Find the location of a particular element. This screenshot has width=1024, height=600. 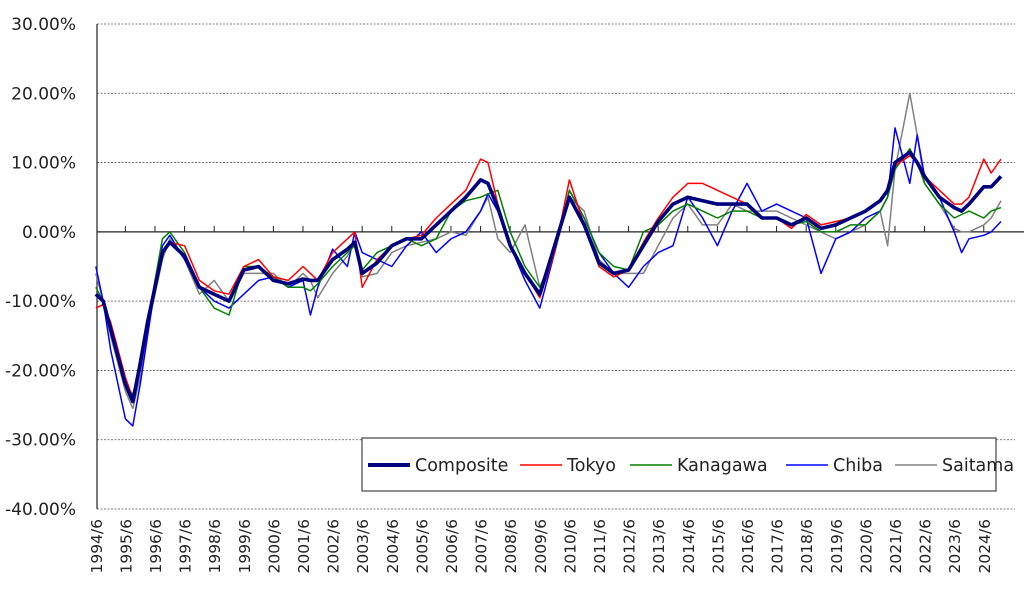

x-tick-label: 2014/6 is located at coordinates (689, 546).